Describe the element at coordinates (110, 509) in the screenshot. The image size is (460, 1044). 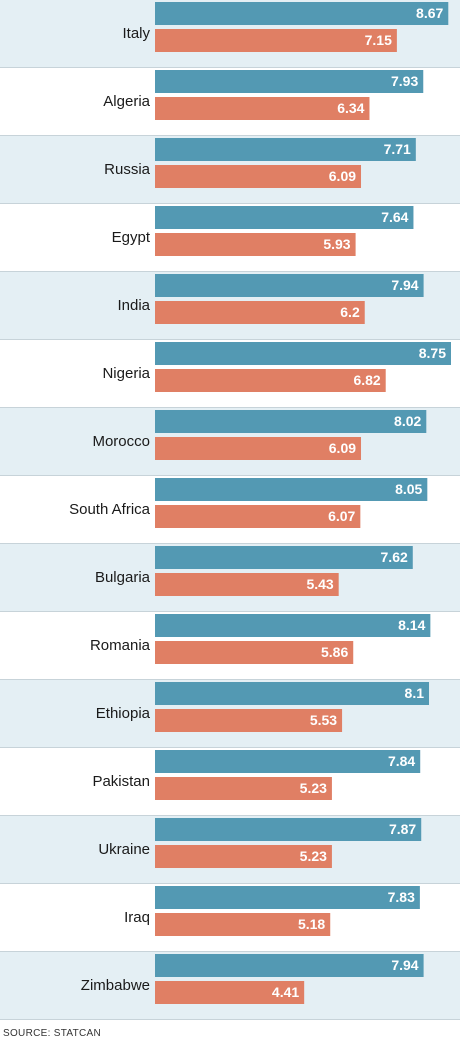
I see `country-label: South Africa` at that location.